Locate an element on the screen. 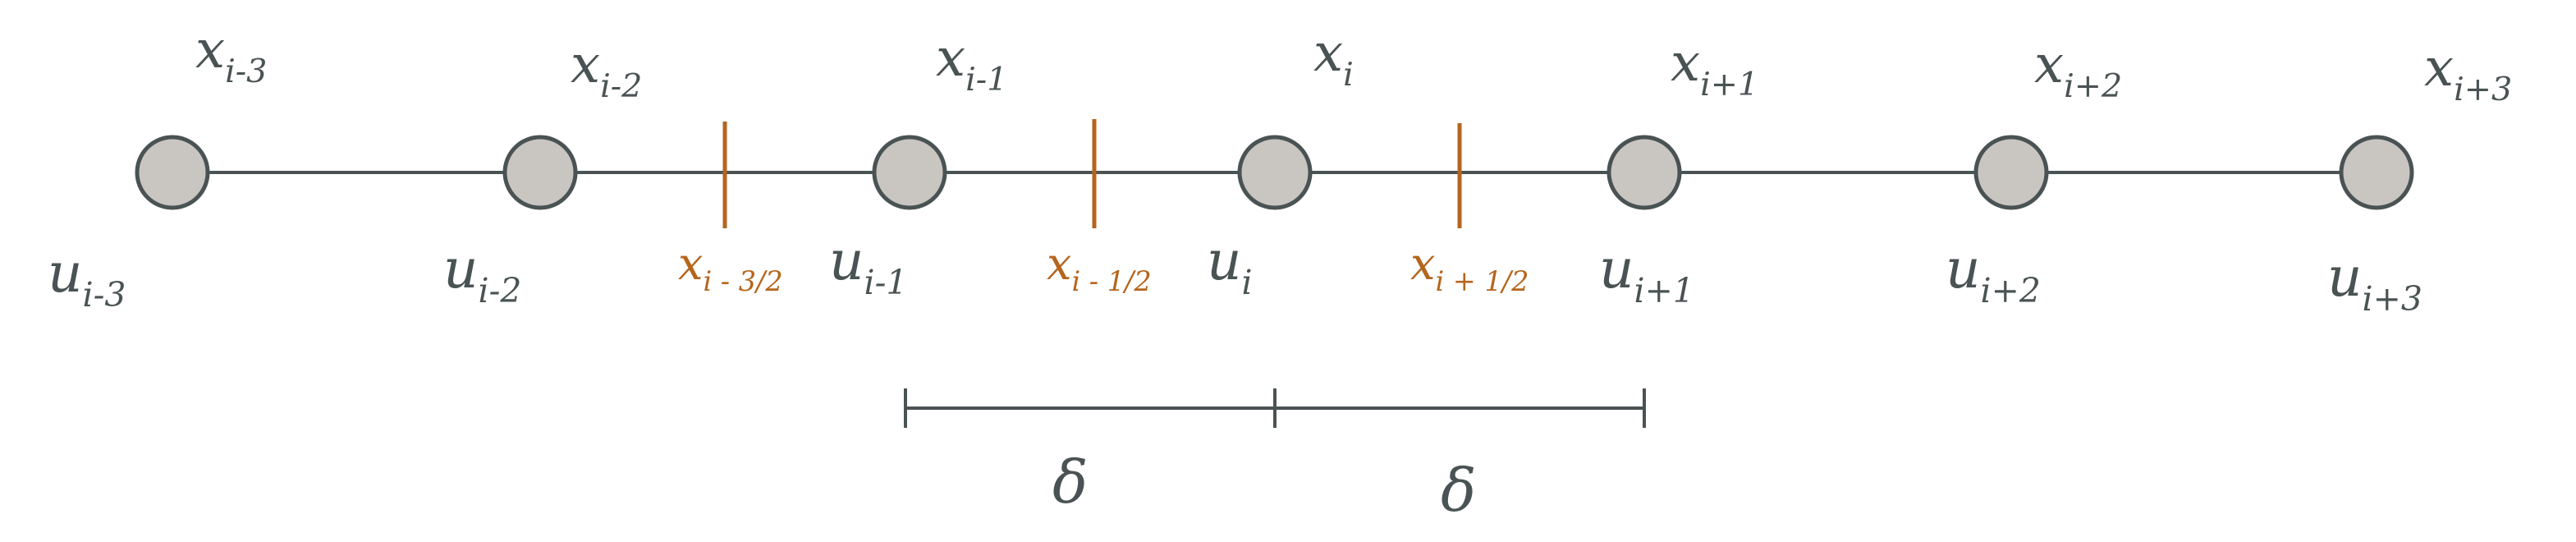 This screenshot has width=2576, height=542. node-u-label: ui+3 is located at coordinates (2374, 282).